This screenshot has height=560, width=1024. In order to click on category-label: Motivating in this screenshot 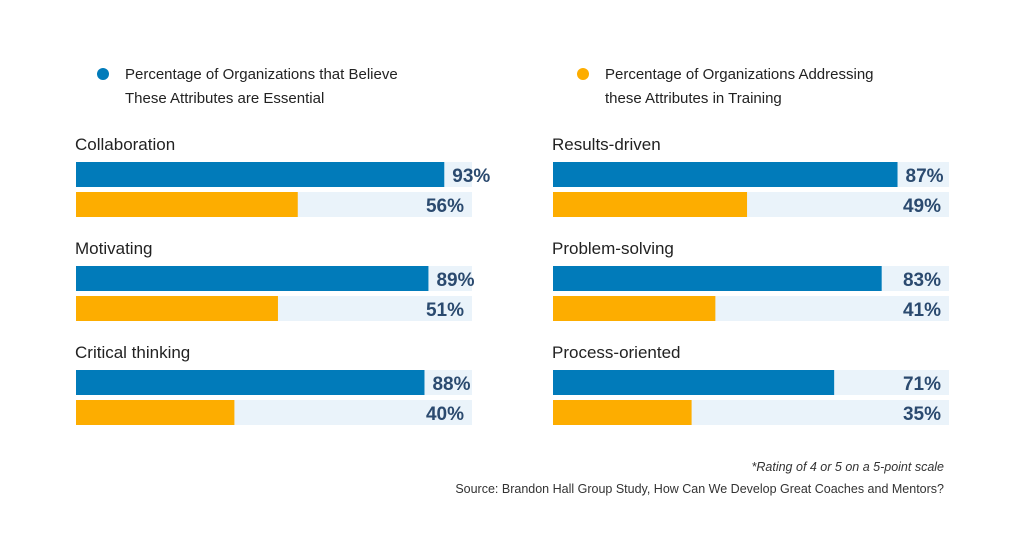, I will do `click(113, 248)`.